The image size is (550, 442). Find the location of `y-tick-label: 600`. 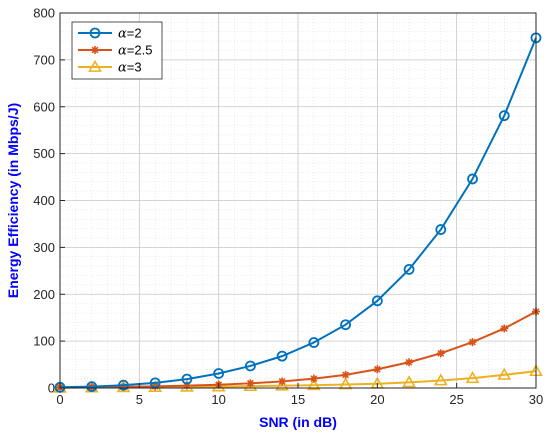

y-tick-label: 600 is located at coordinates (44, 106).